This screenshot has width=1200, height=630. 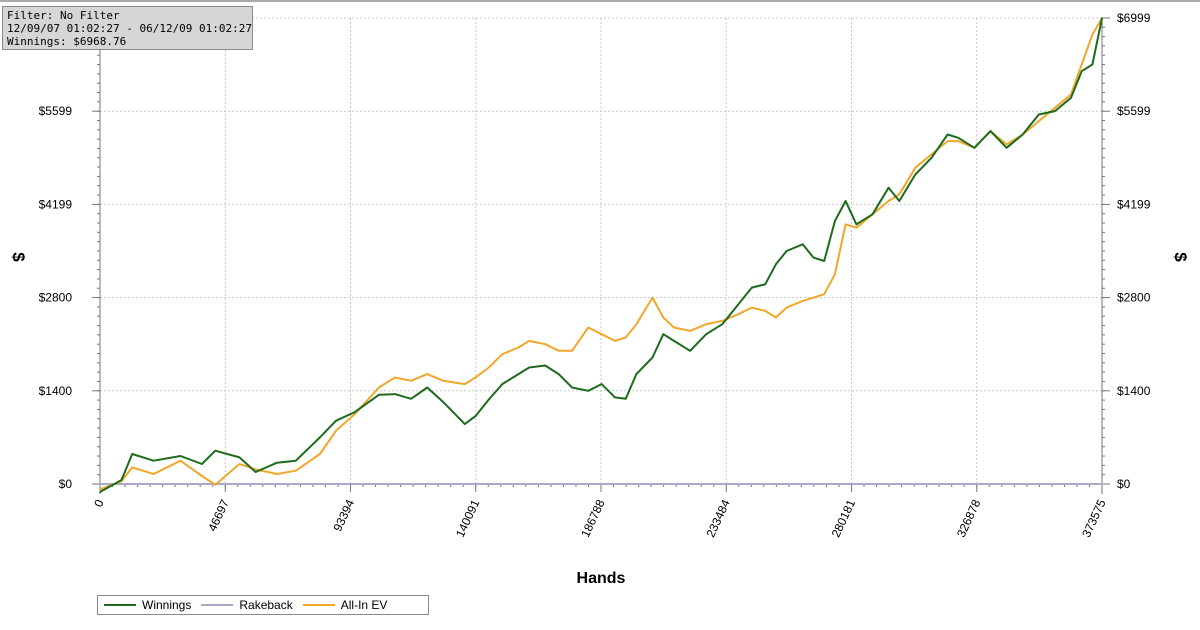 I want to click on x-tick-label: 0, so click(x=99, y=503).